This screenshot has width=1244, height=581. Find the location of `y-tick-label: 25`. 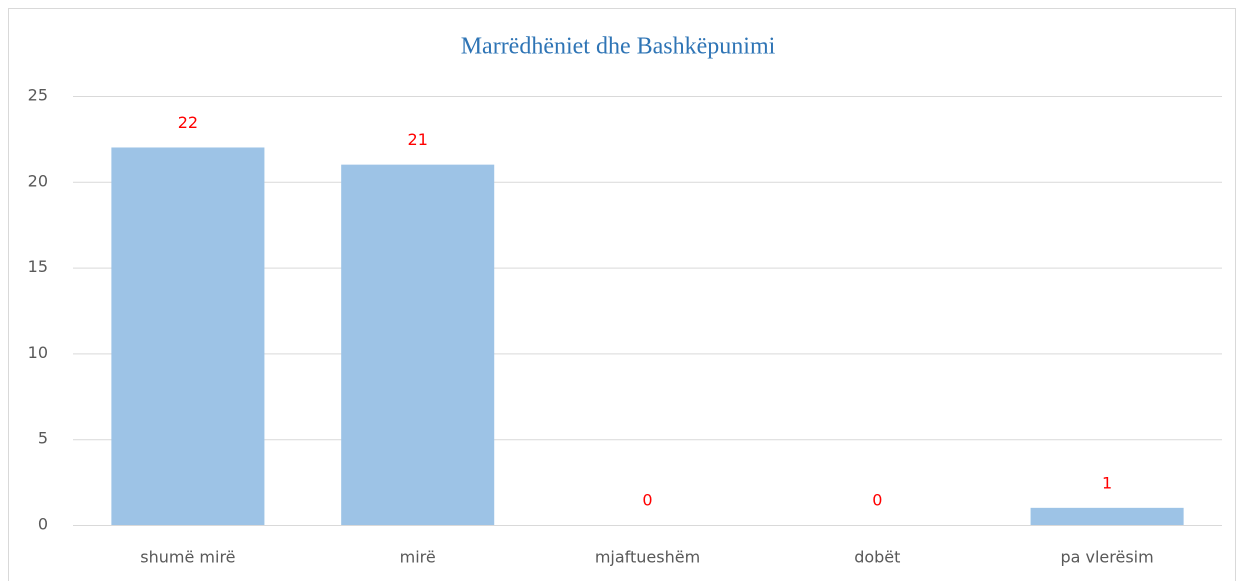

y-tick-label: 25 is located at coordinates (38, 95).